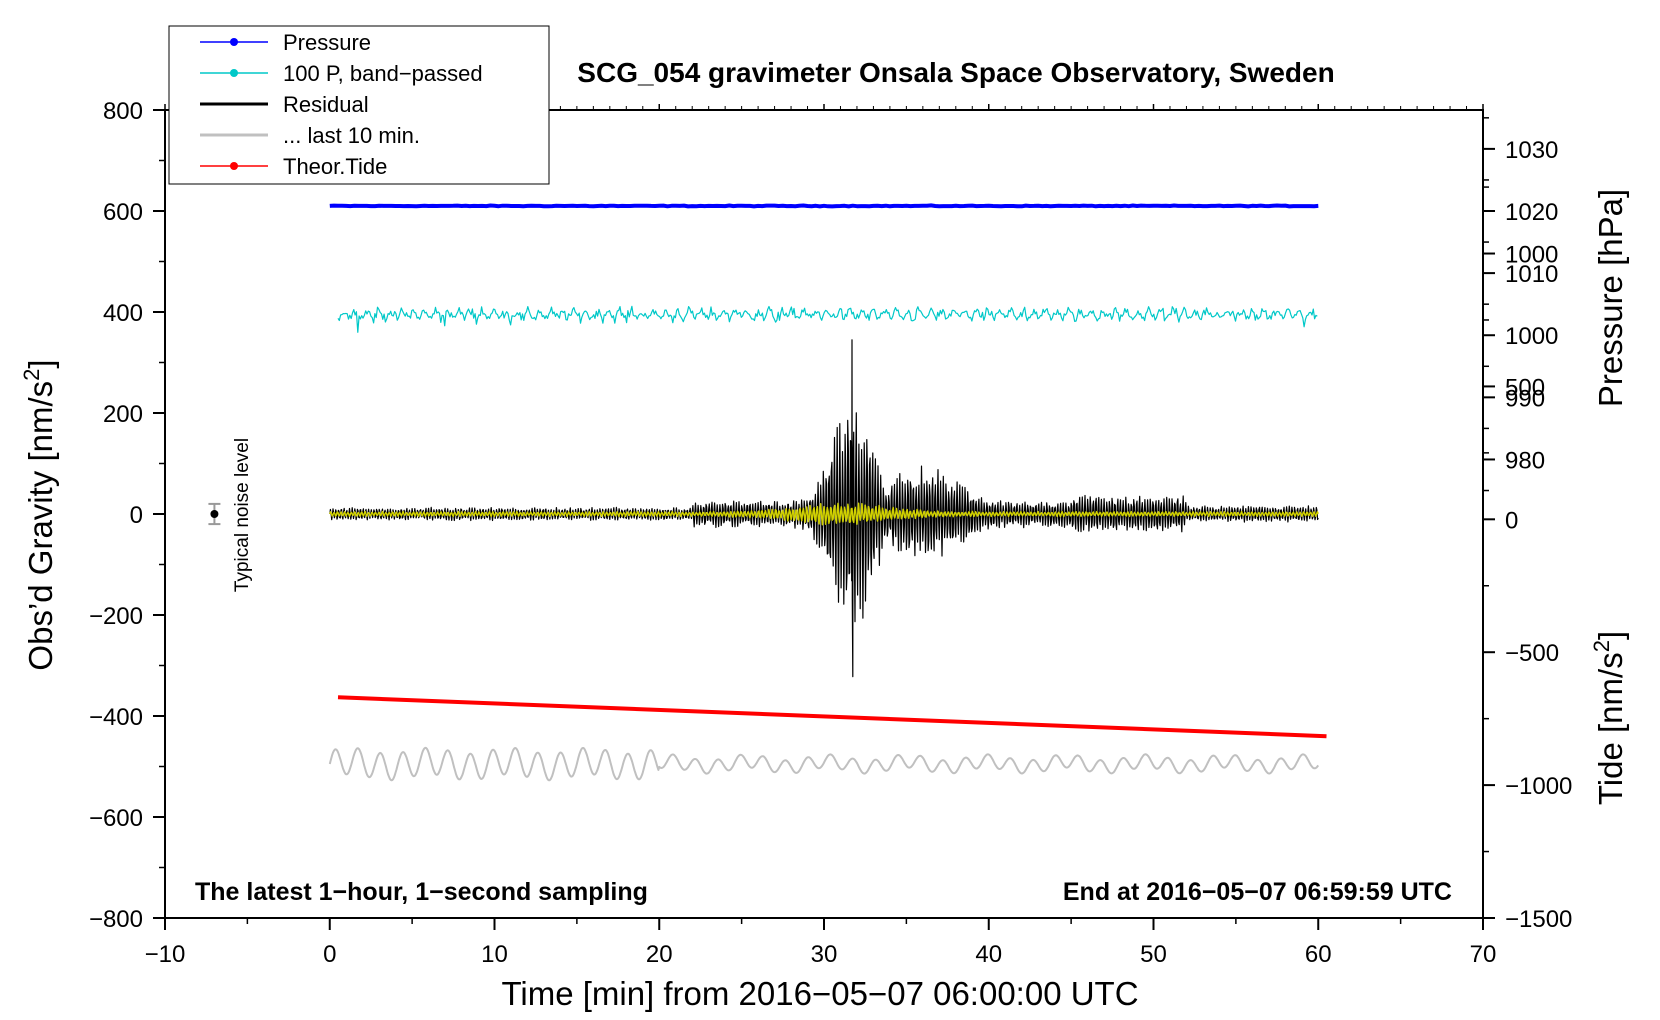  I want to click on x-tick-label: 60, so click(1318, 954).